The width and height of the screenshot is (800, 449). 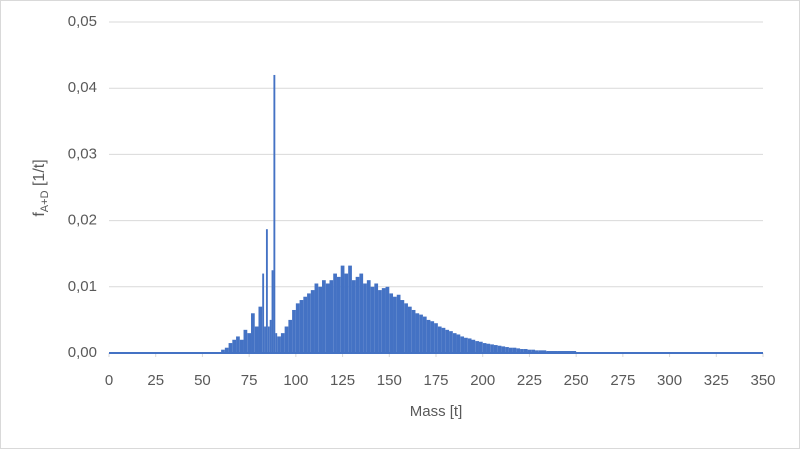 What do you see at coordinates (82, 87) in the screenshot?
I see `y-tick-label: 0,04` at bounding box center [82, 87].